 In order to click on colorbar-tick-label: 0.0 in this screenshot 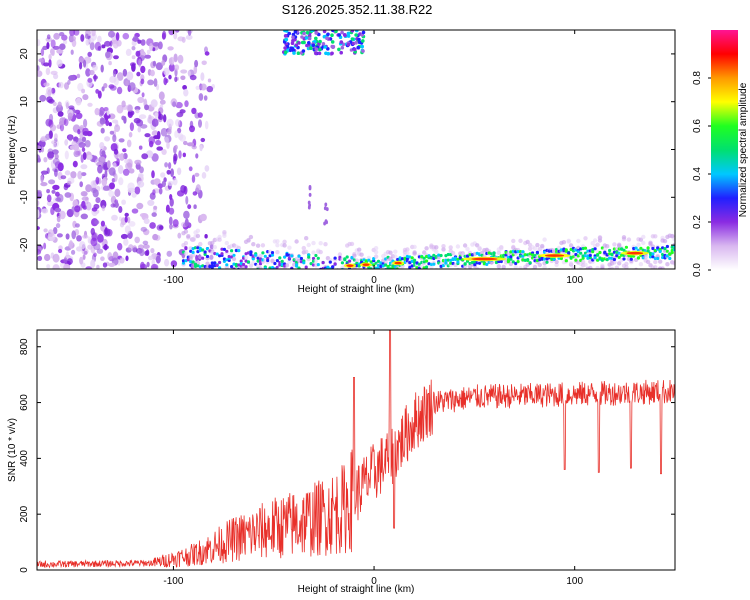, I will do `click(697, 270)`.